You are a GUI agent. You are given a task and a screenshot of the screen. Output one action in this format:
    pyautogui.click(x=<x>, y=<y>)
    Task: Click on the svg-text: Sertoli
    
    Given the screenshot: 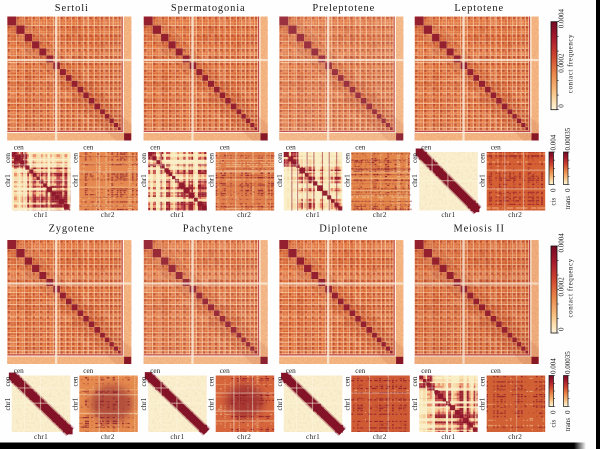 What is the action you would take?
    pyautogui.click(x=72, y=8)
    